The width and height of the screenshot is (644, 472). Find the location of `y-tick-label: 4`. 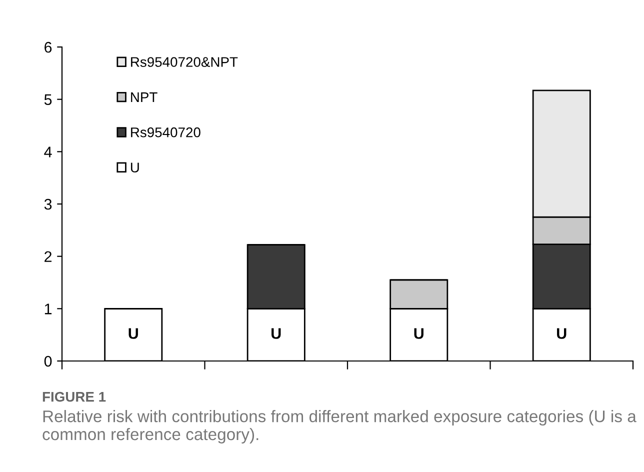

y-tick-label: 4 is located at coordinates (48, 152).